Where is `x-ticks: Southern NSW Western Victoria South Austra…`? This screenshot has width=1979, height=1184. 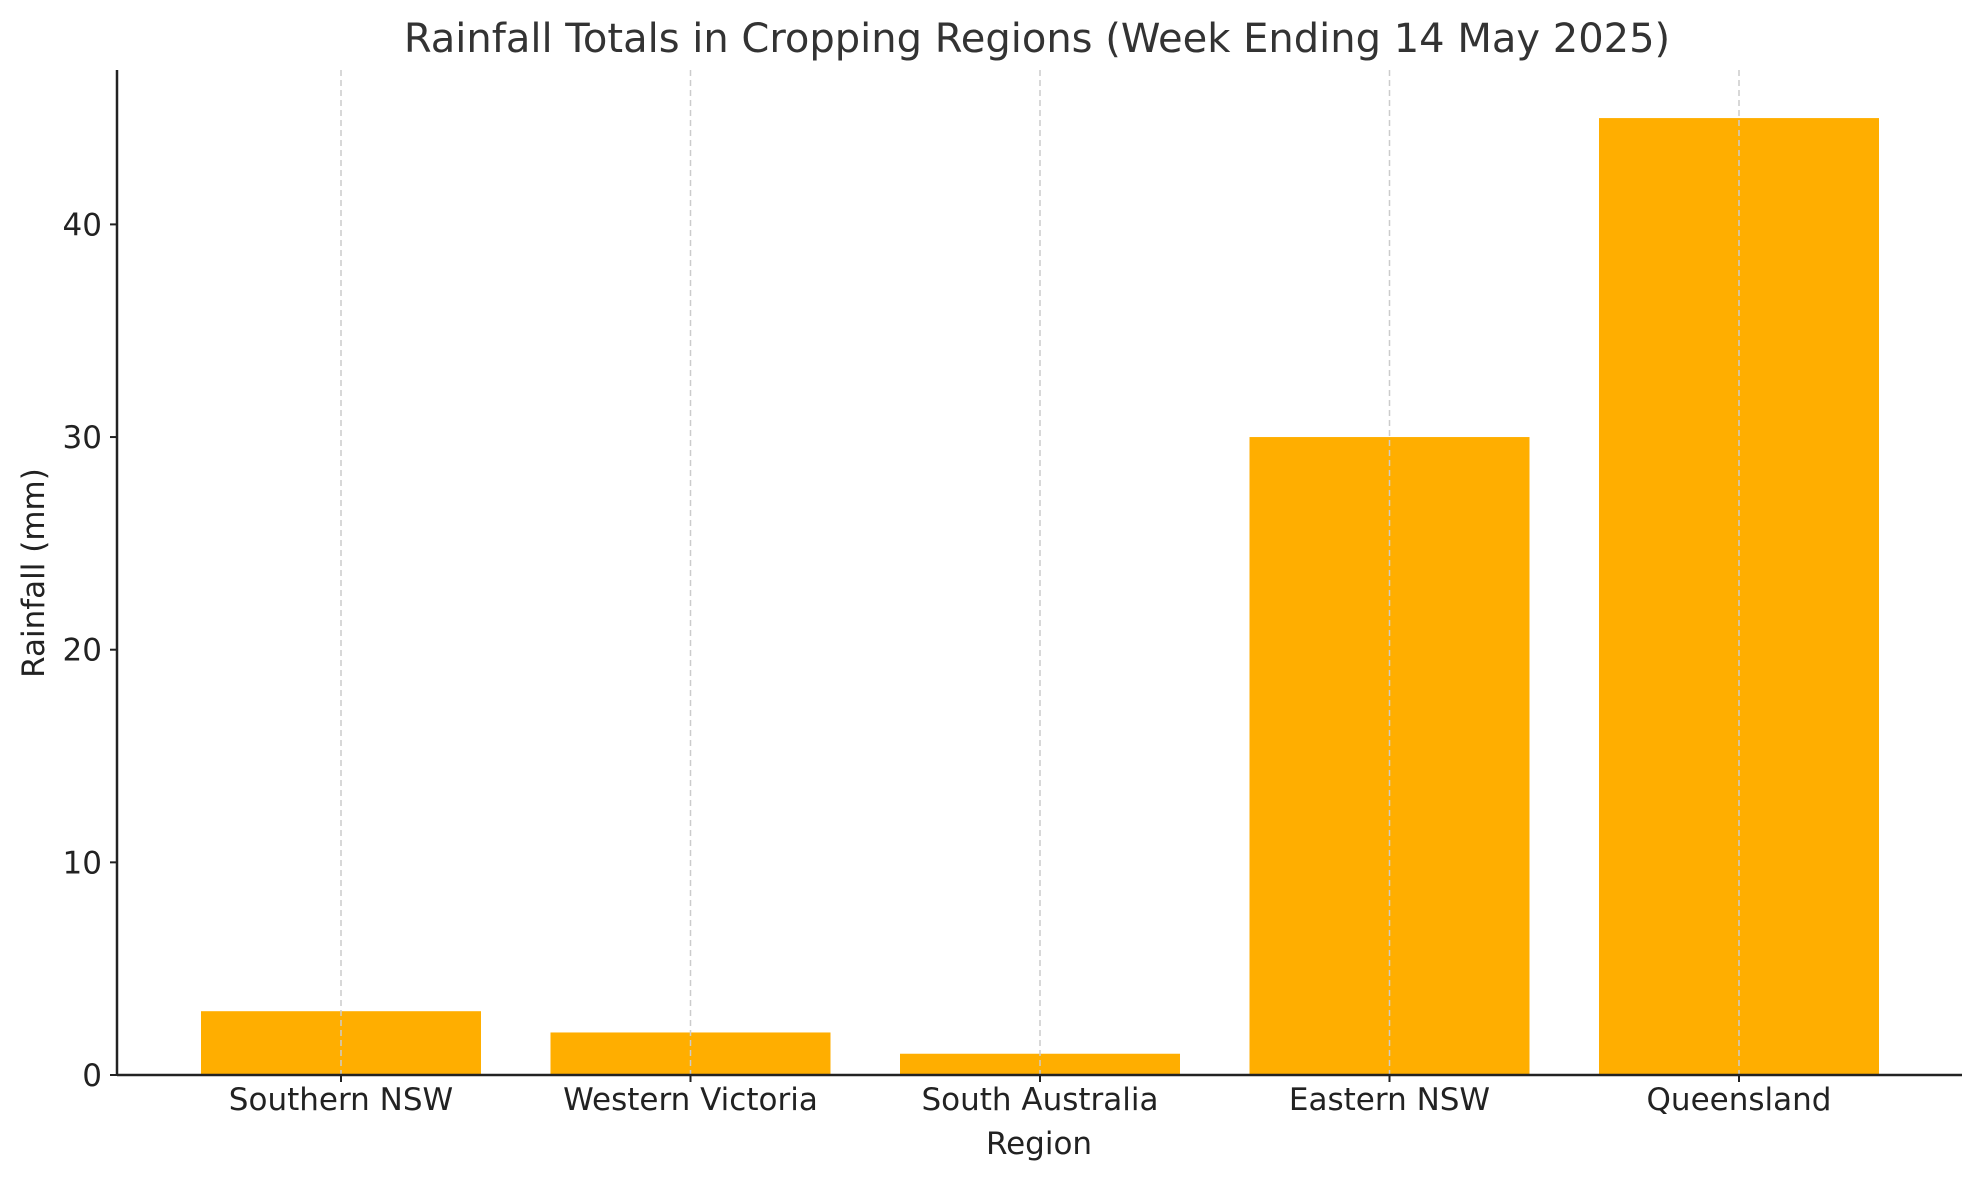
x-ticks: Southern NSW Western Victoria South Austra… is located at coordinates (1030, 1096).